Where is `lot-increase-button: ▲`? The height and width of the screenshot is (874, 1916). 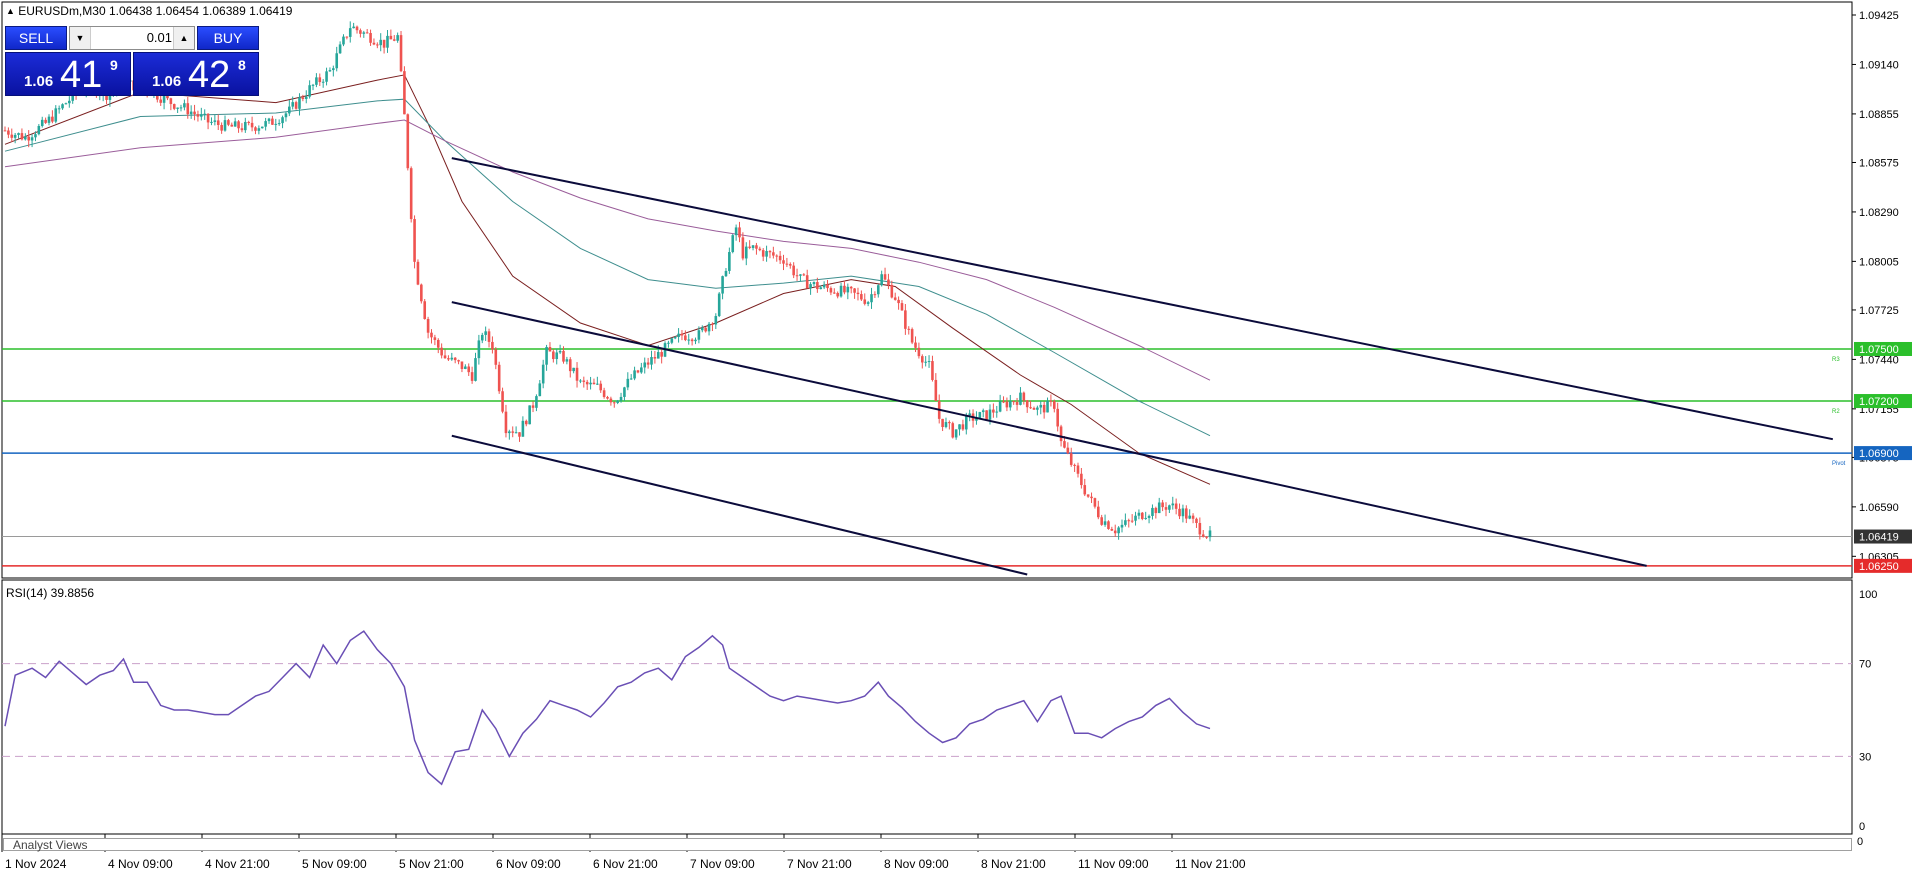
lot-increase-button: ▲ is located at coordinates (183, 38).